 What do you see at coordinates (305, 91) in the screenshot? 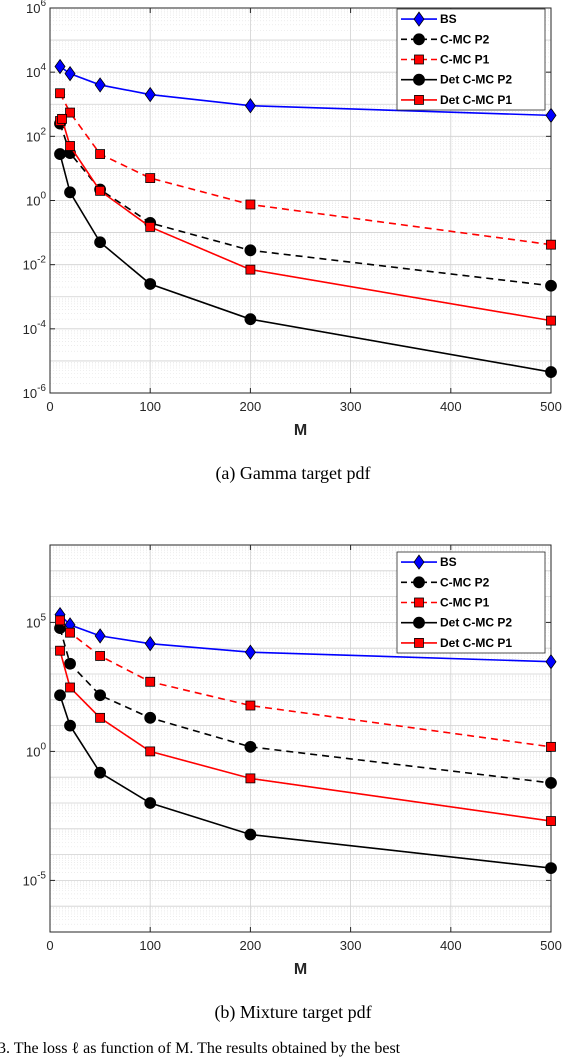
I see `series-bs` at bounding box center [305, 91].